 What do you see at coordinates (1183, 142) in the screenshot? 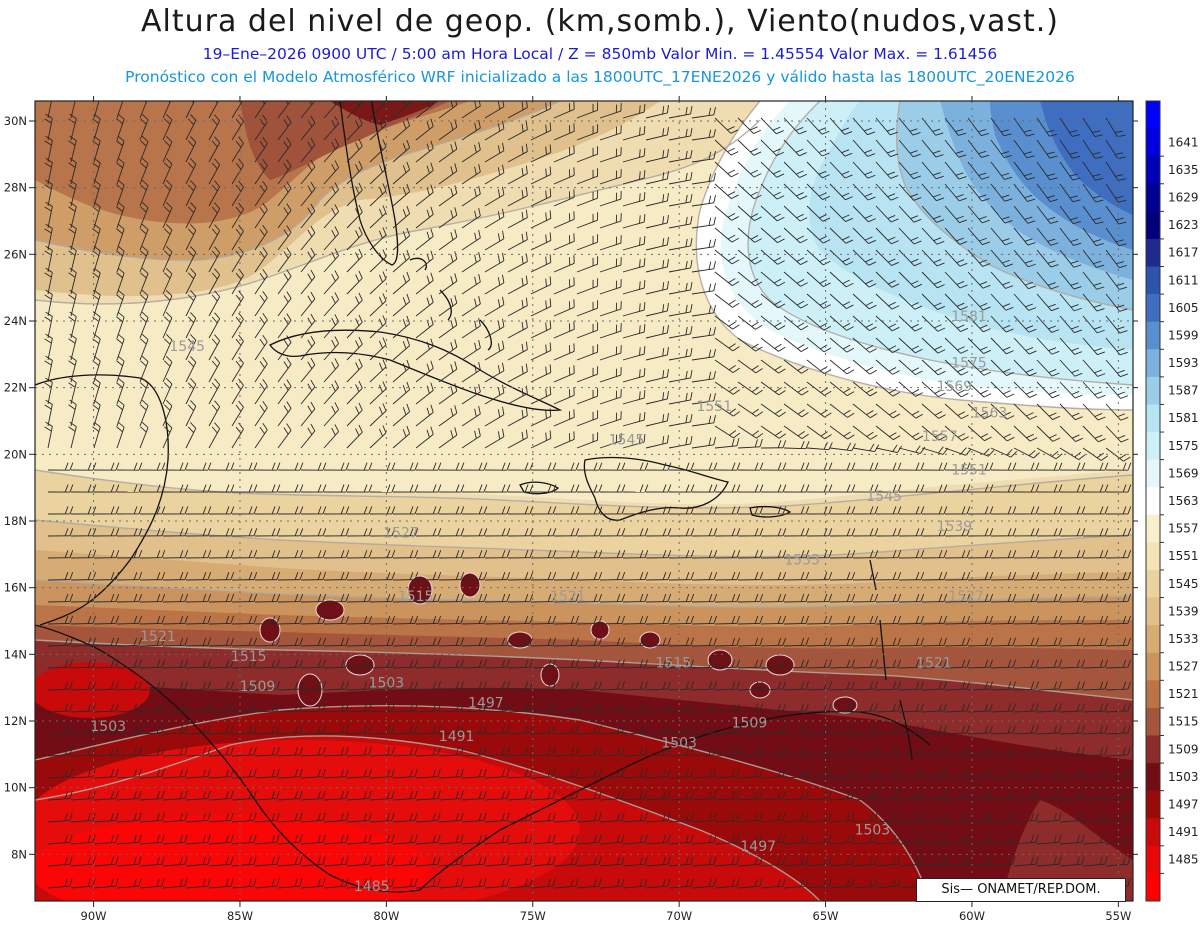
I see `colorbar-label: 1641` at bounding box center [1183, 142].